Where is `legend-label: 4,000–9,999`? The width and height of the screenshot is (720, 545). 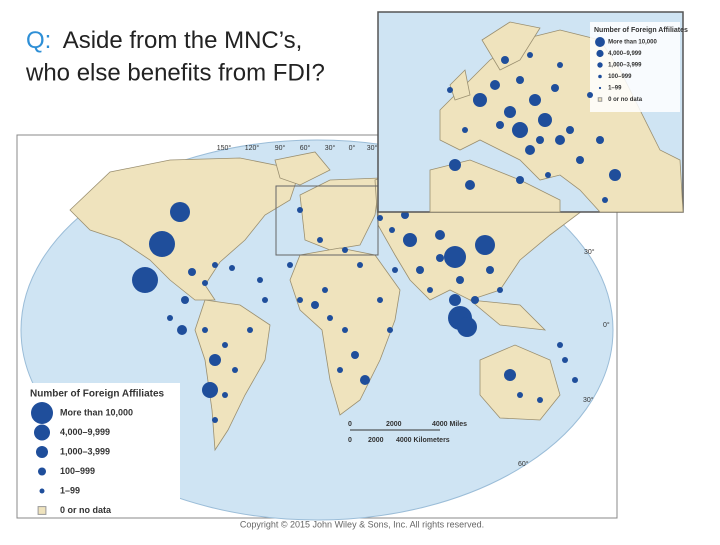
legend-label: 4,000–9,999 is located at coordinates (625, 54).